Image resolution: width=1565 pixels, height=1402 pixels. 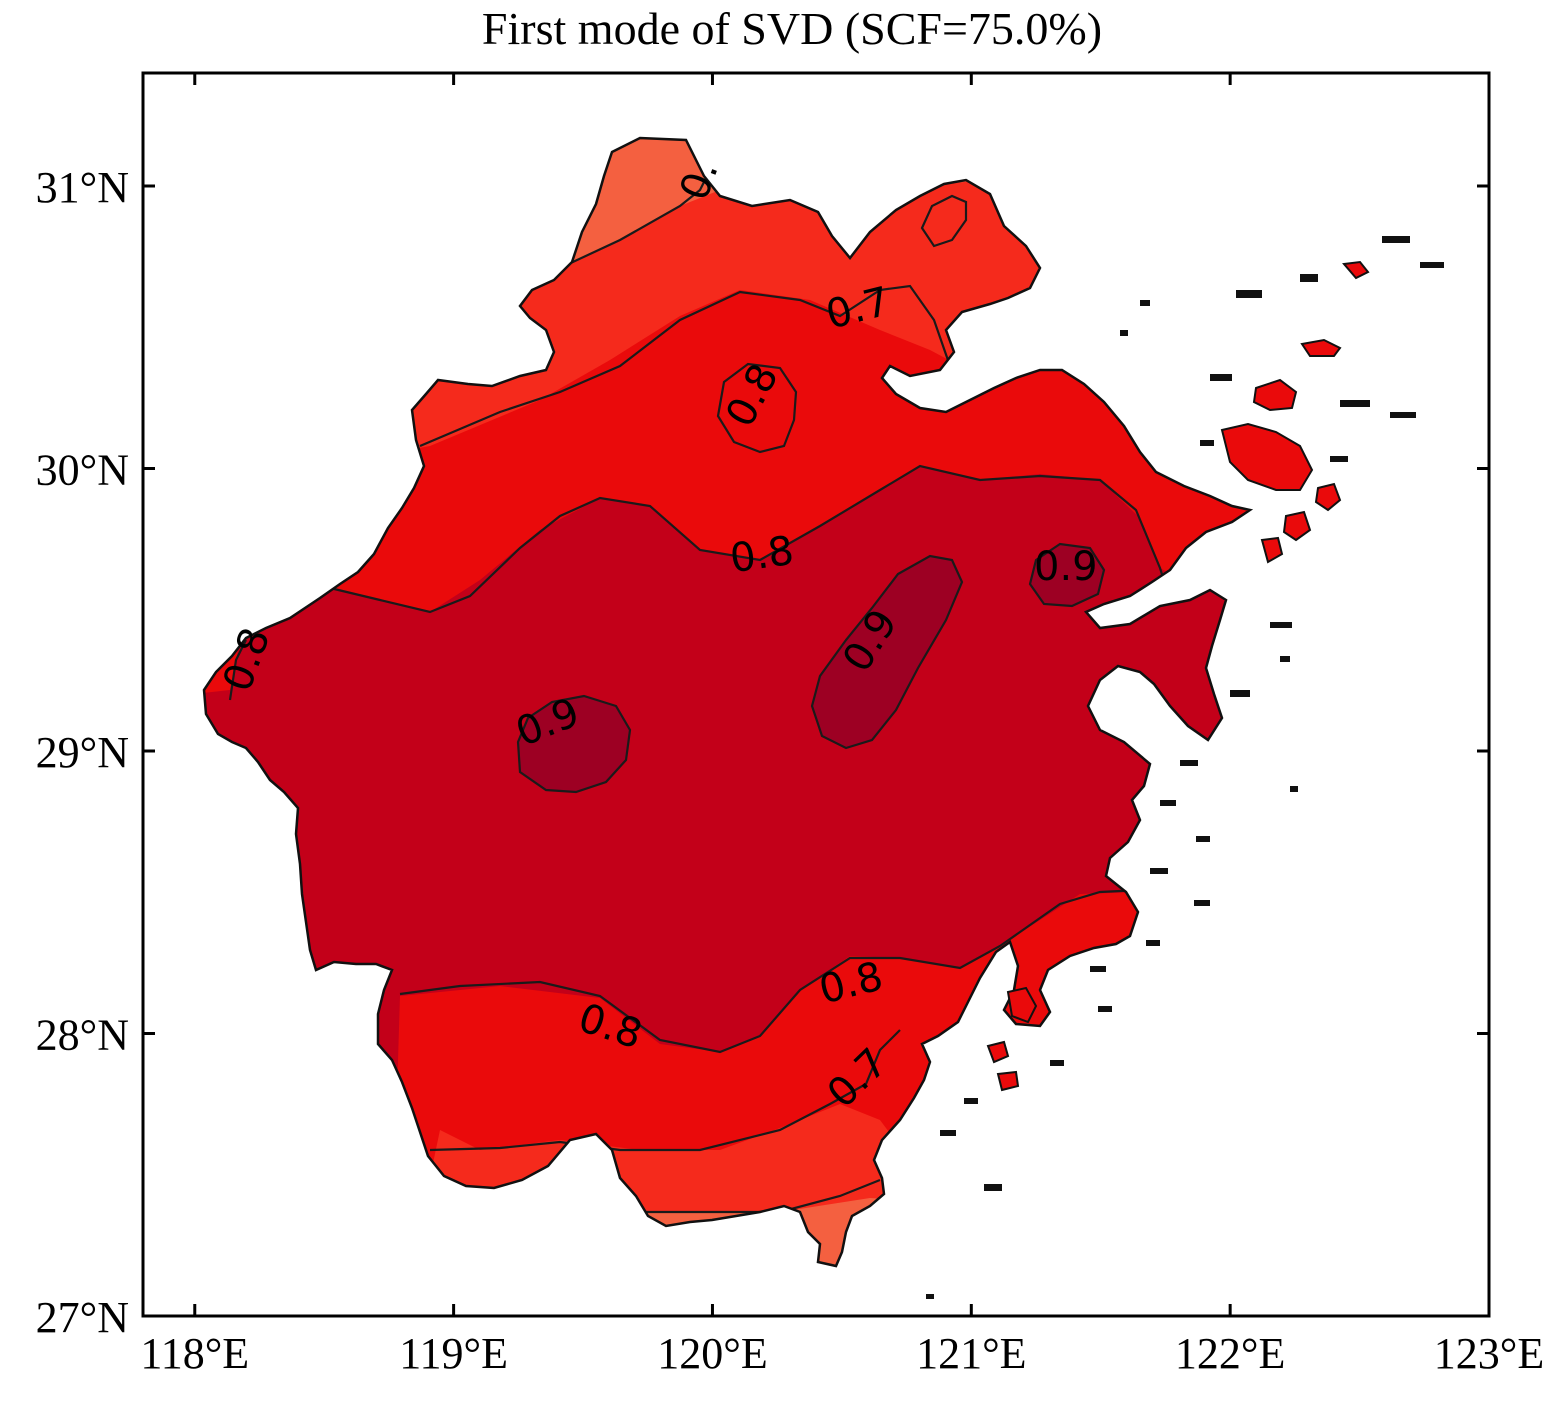 What do you see at coordinates (757, 408) in the screenshot?
I see `contour-0.8-north-loop` at bounding box center [757, 408].